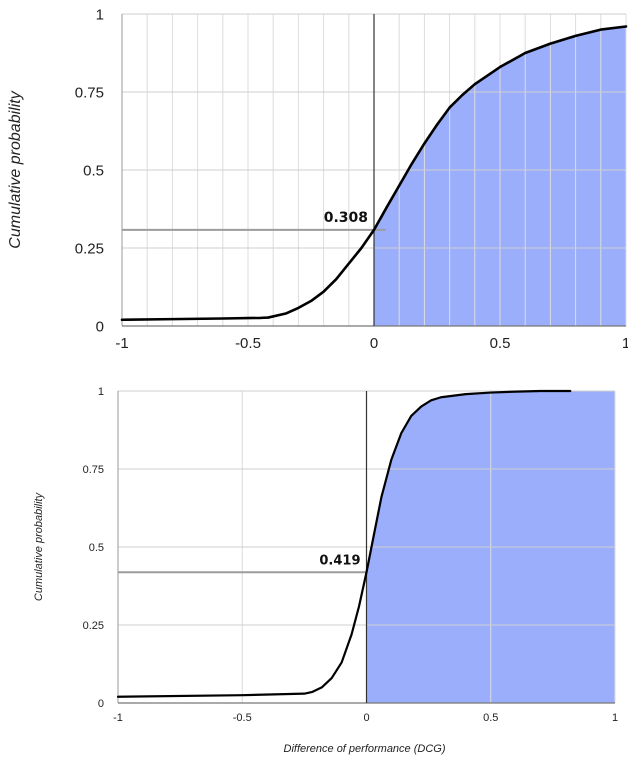 This screenshot has width=628, height=762. Describe the element at coordinates (346, 218) in the screenshot. I see `annotation-label: 0.308` at that location.